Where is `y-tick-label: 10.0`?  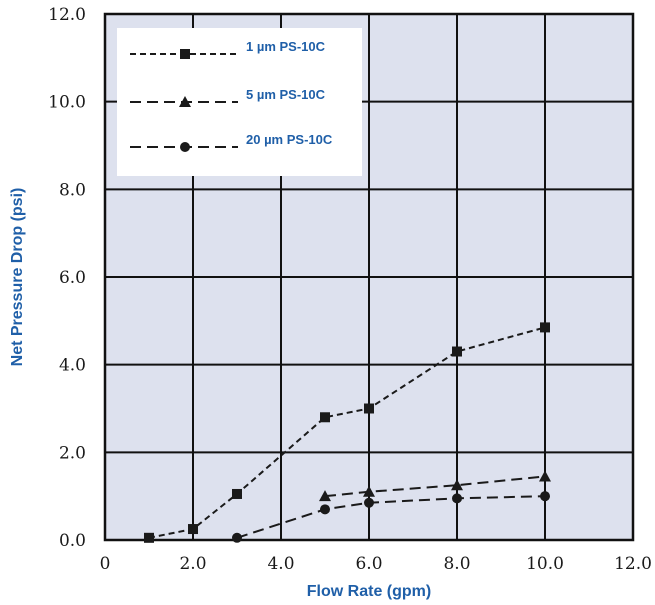 y-tick-label: 10.0 is located at coordinates (67, 103).